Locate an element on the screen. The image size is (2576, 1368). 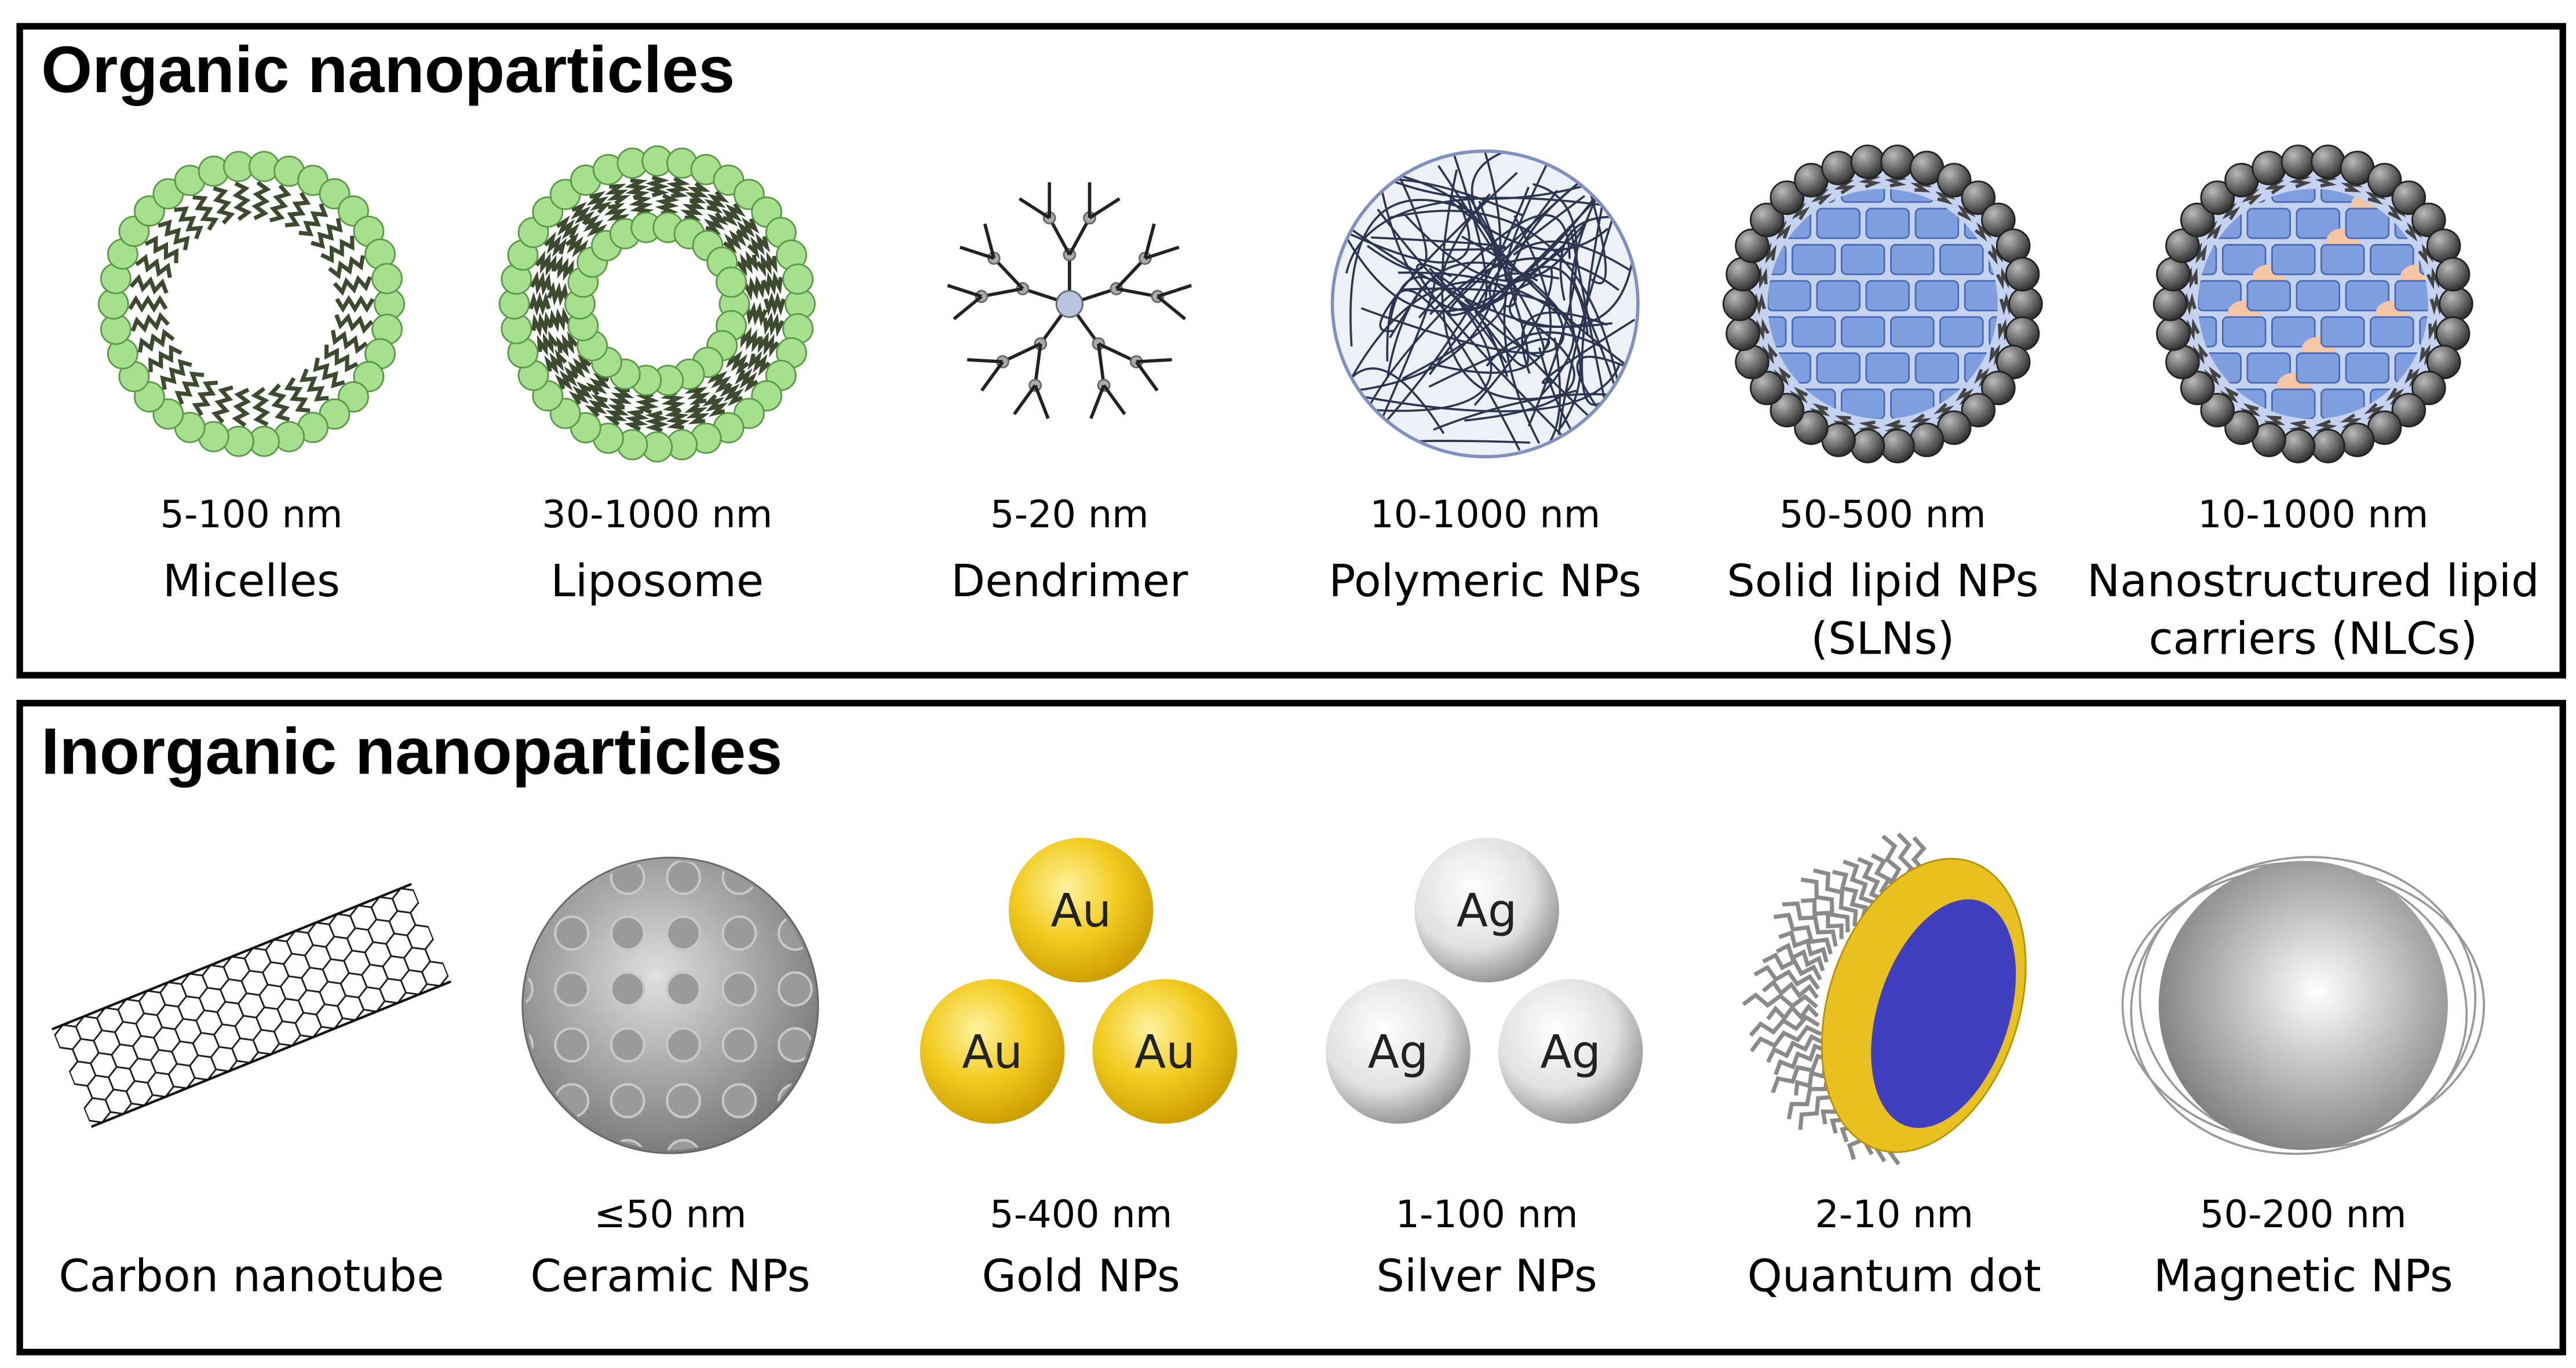
size-range: 30-1000 nm is located at coordinates (657, 515).